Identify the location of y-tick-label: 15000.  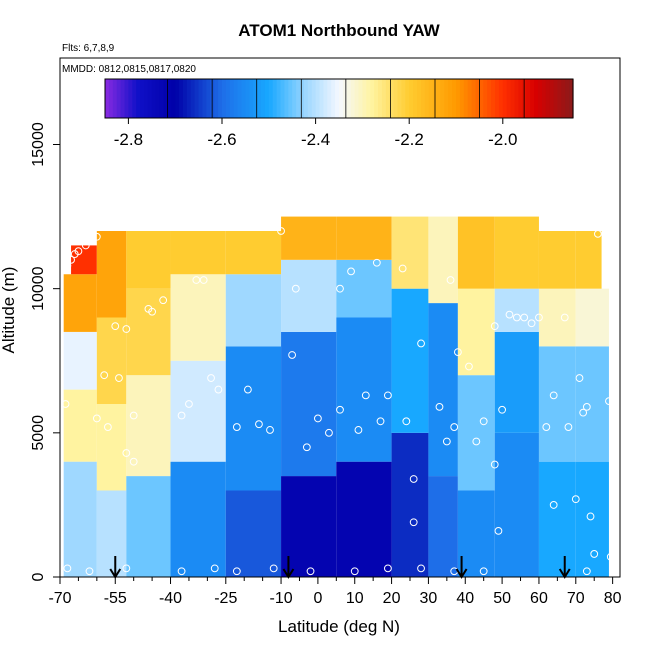
(38, 144).